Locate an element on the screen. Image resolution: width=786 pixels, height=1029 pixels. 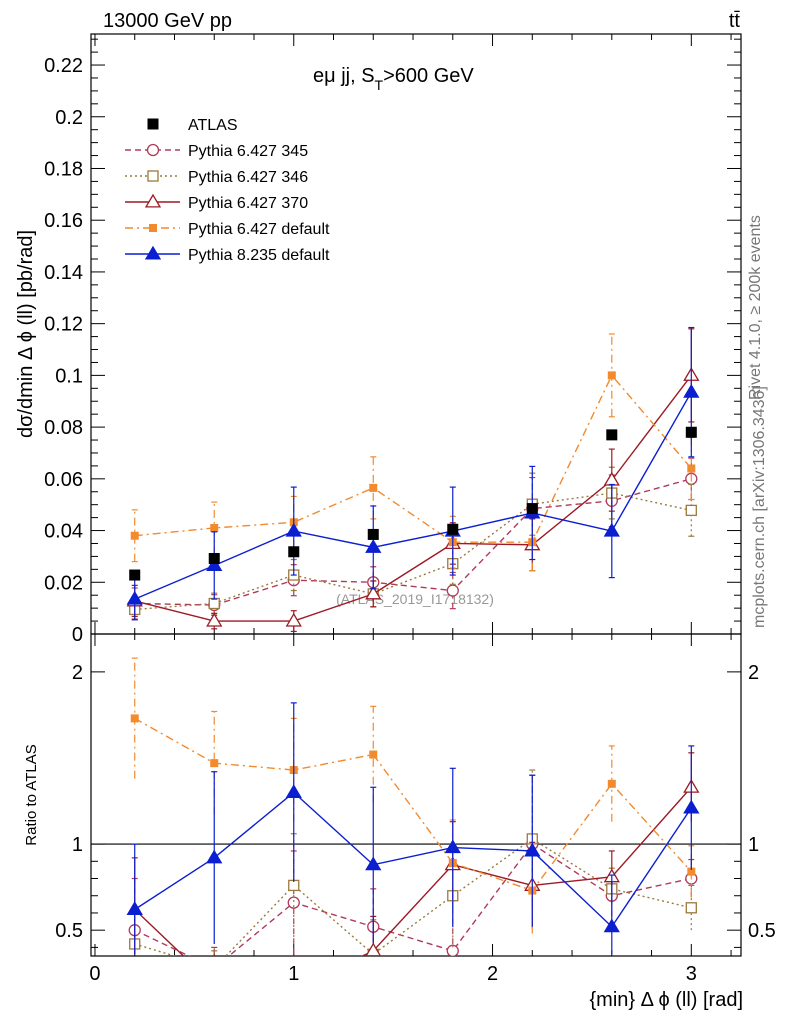
legend-marker-atlas is located at coordinates (153, 124).